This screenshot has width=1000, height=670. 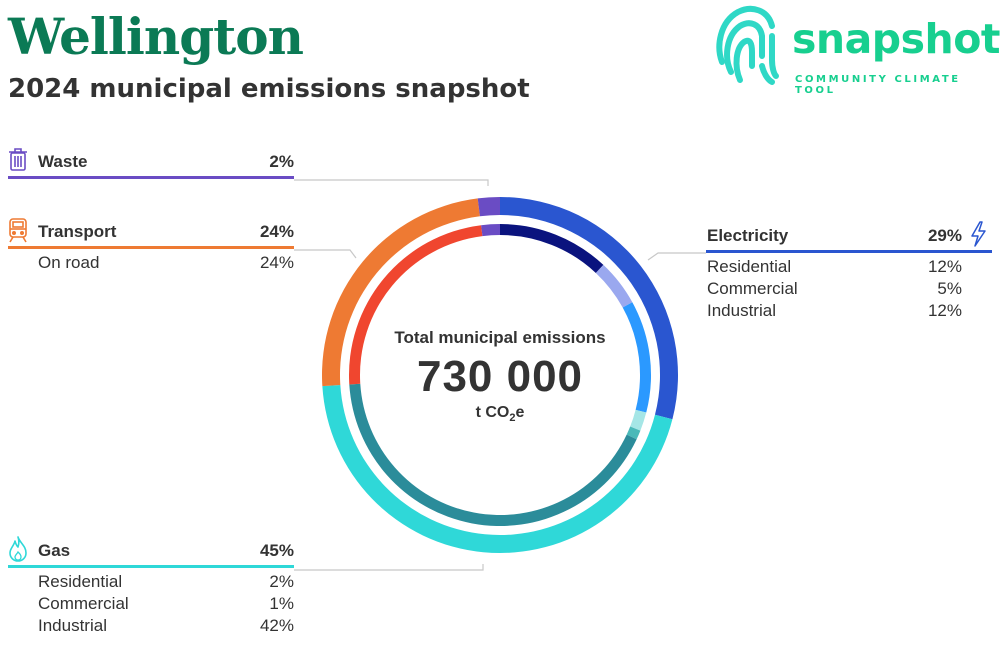 What do you see at coordinates (281, 603) in the screenshot?
I see `sub-sector-pct: 1%` at bounding box center [281, 603].